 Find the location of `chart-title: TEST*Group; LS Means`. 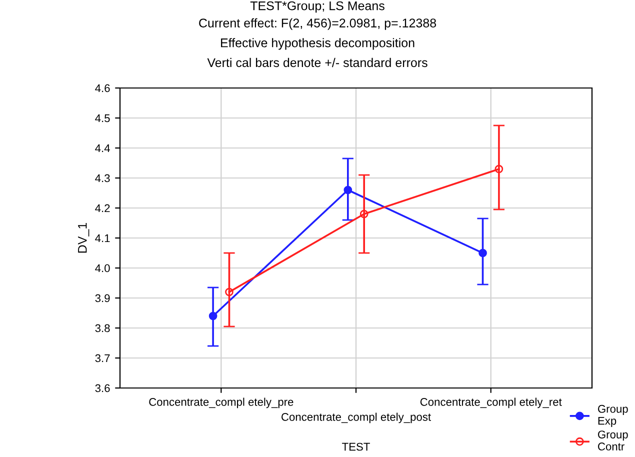

chart-title: TEST*Group; LS Means is located at coordinates (317, 7).